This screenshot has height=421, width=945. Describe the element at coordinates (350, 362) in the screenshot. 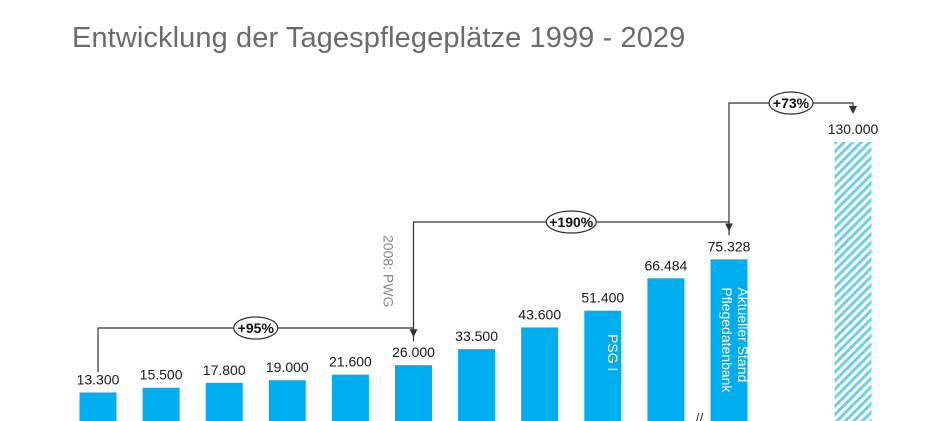

I see `value-label: 21.600` at that location.